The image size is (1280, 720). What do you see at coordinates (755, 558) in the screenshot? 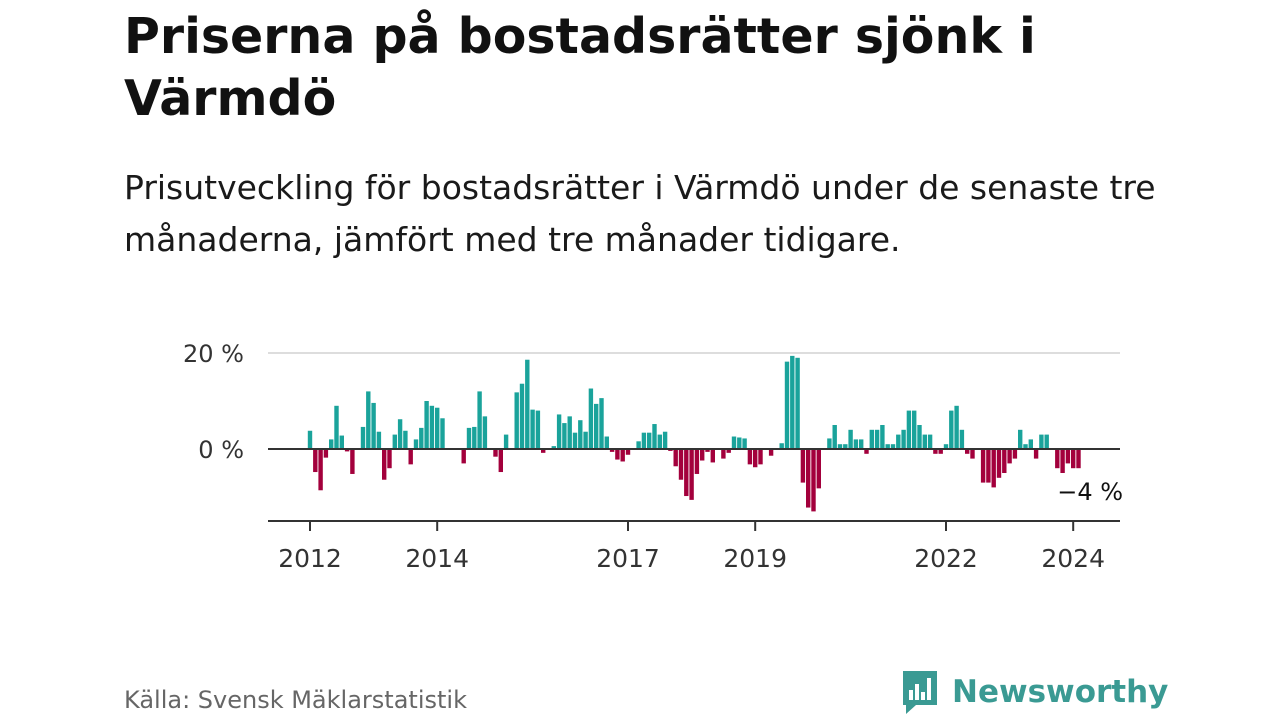
I see `x-tick-label: 2019` at bounding box center [755, 558].